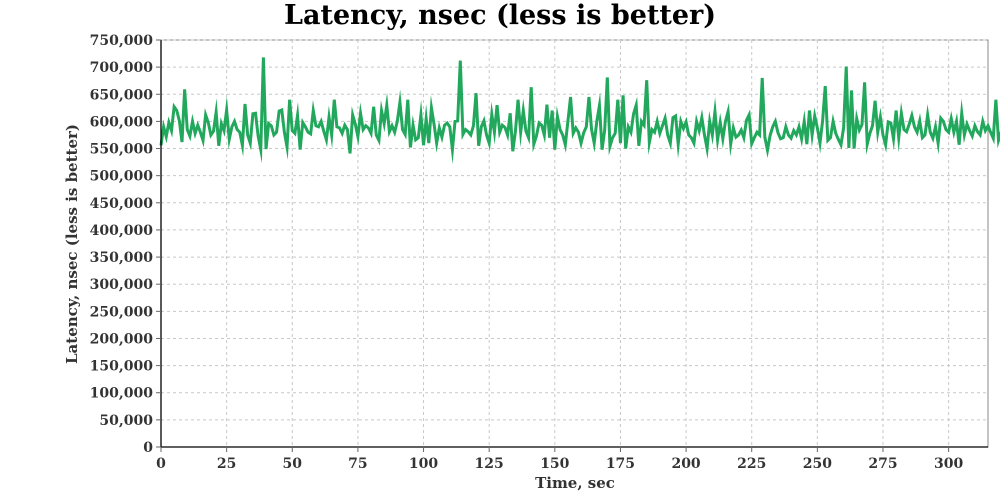 Image resolution: width=1000 pixels, height=500 pixels. Describe the element at coordinates (122, 122) in the screenshot. I see `y-tick-label: 600,000` at that location.